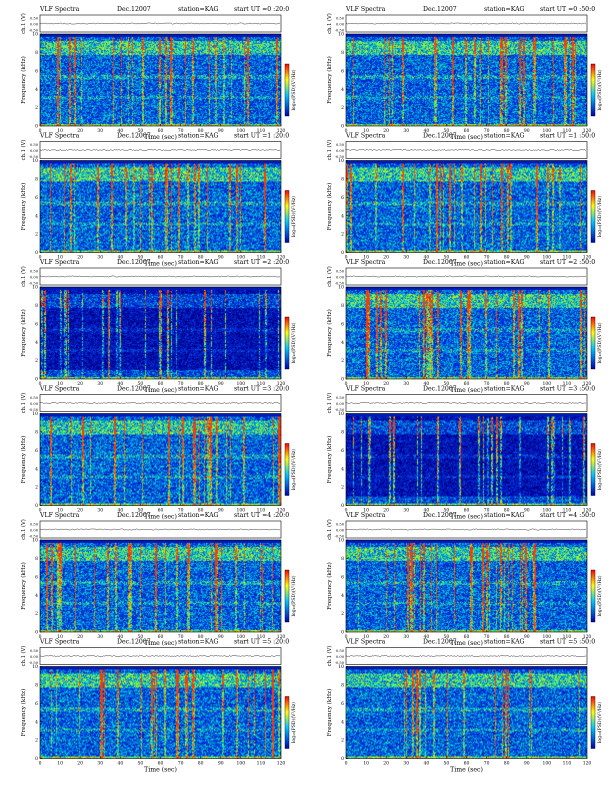 The width and height of the screenshot is (612, 792). I want to click on header-title: VLF Spectra, so click(365, 136).